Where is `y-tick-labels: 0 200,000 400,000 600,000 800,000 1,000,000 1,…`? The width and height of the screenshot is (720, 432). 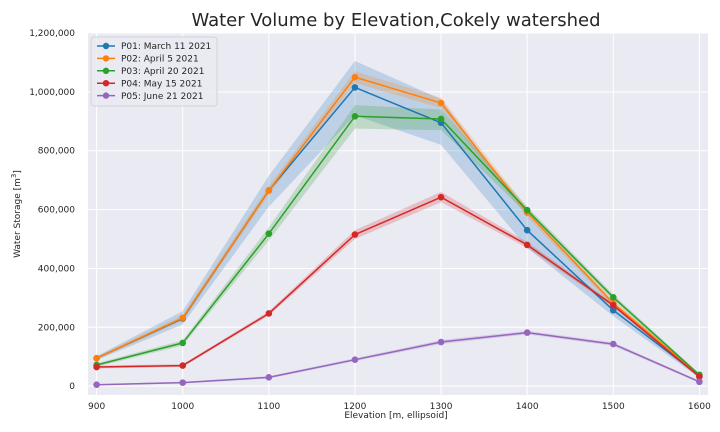 y-tick-labels: 0 200,000 400,000 600,000 800,000 1,000,000 1,… is located at coordinates (52, 210).